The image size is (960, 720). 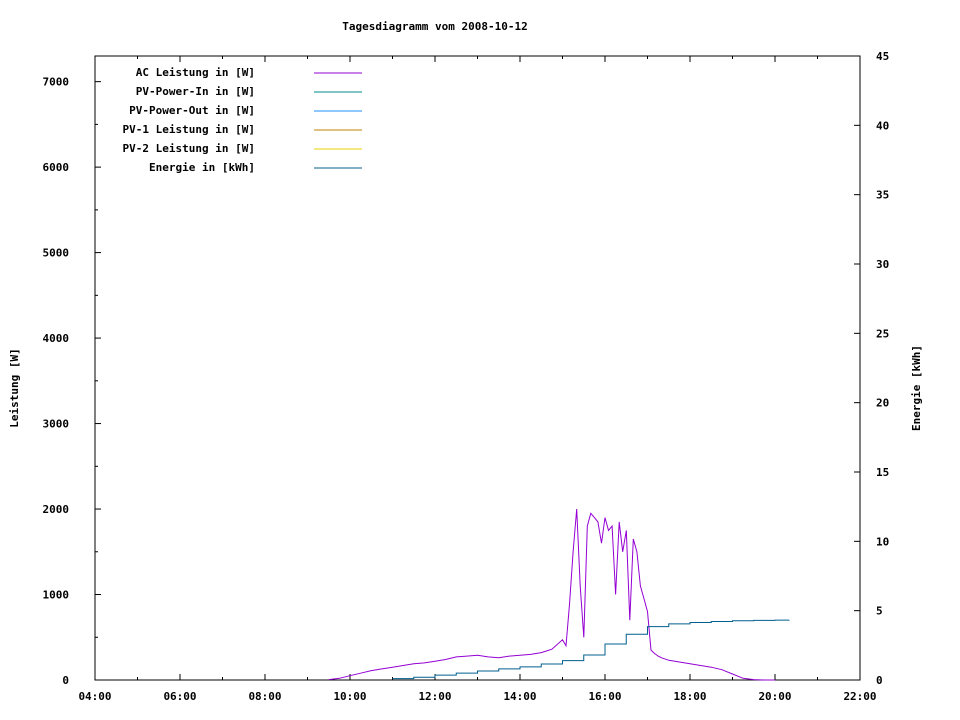 What do you see at coordinates (349, 696) in the screenshot?
I see `x-tick-label: 10:00` at bounding box center [349, 696].